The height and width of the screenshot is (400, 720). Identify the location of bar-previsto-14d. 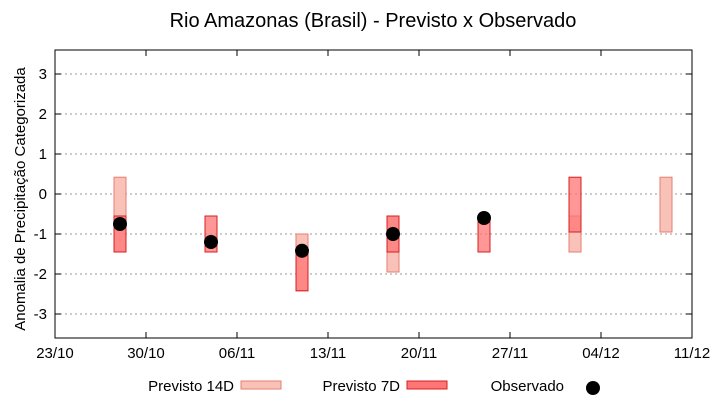
(666, 204).